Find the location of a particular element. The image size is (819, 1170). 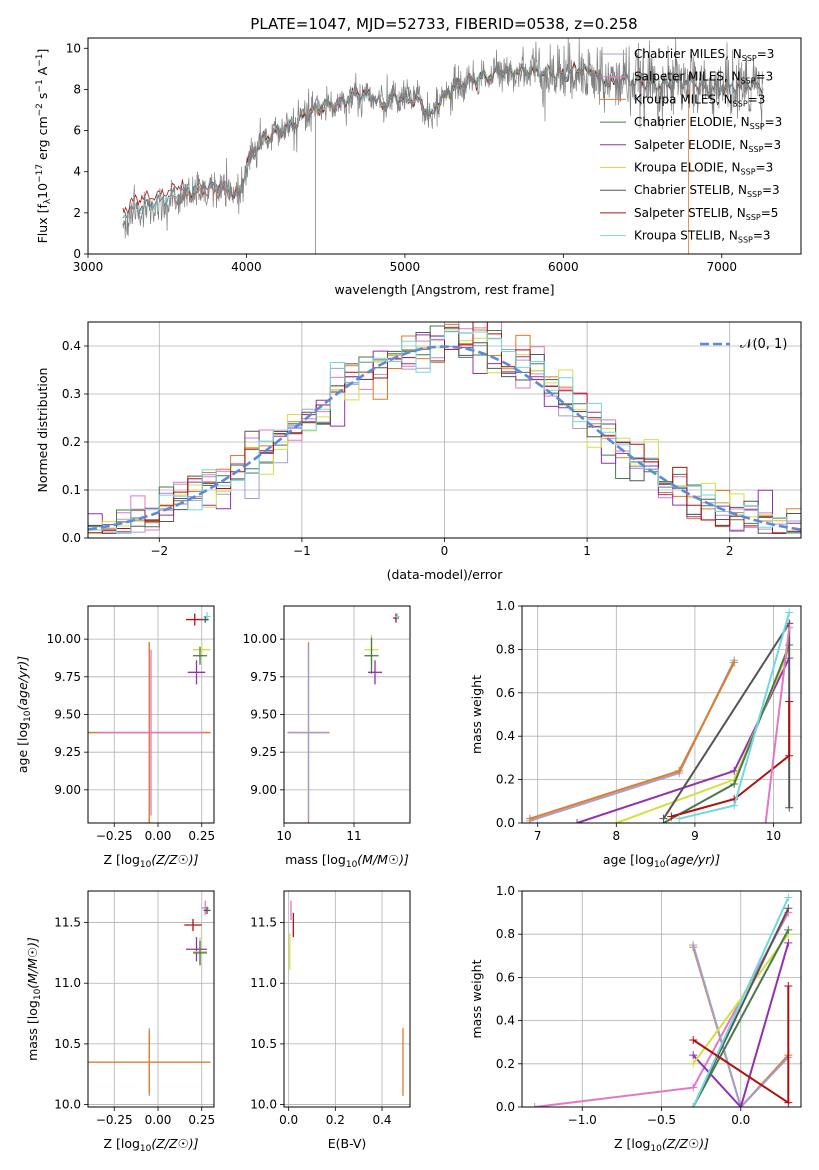

y-tick-label: 0.1 is located at coordinates (71, 490).